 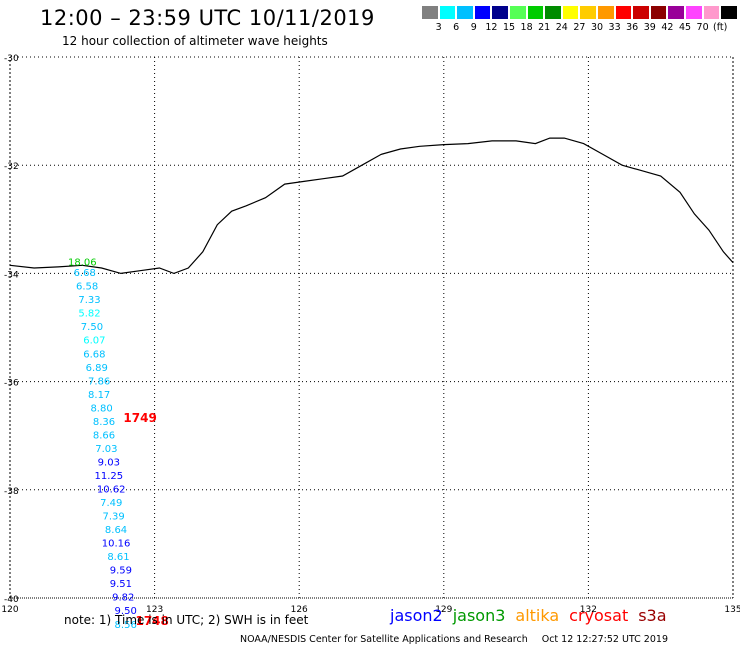 I want to click on scale-label: 42, so click(x=667, y=27).